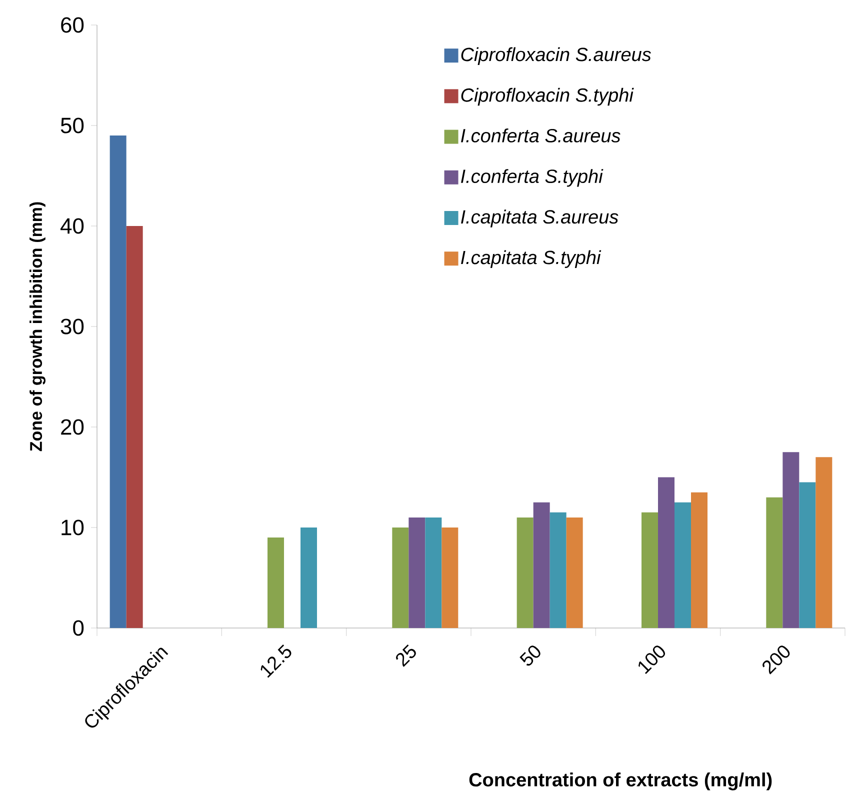 Image resolution: width=854 pixels, height=799 pixels. I want to click on y-tick-label: 60, so click(72, 25).